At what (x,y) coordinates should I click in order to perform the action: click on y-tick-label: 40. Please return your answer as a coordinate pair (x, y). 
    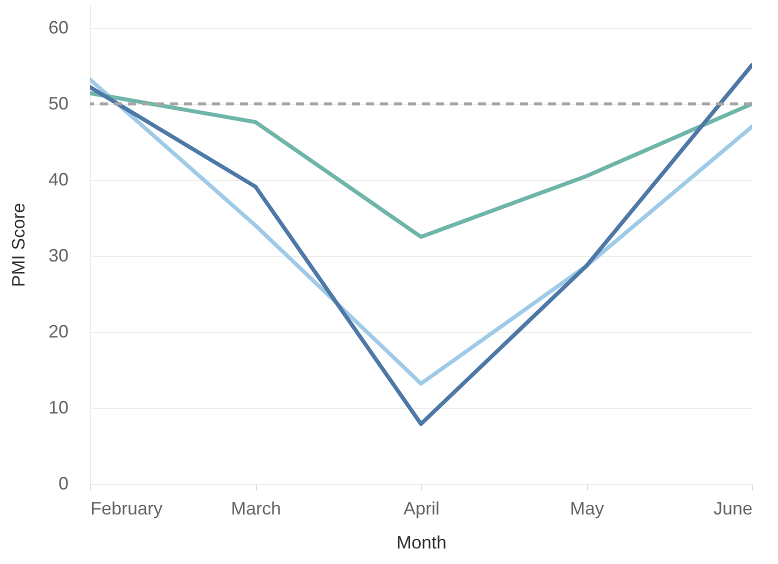
    Looking at the image, I should click on (58, 179).